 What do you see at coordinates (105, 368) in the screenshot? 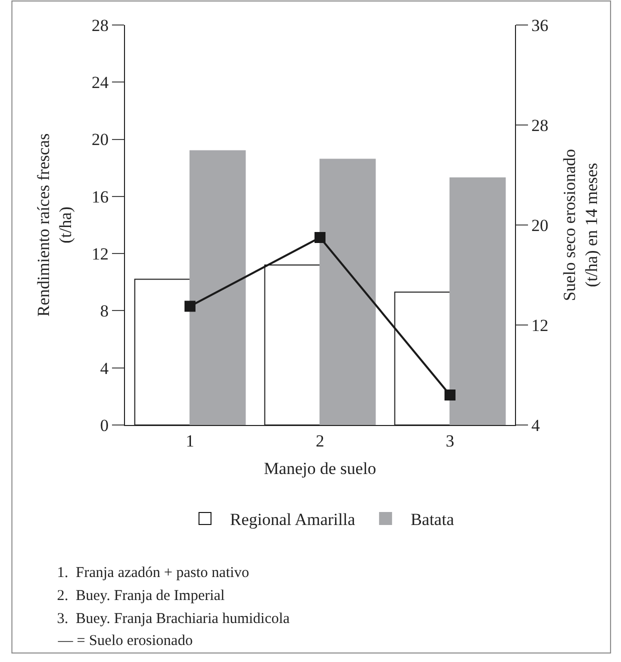
I see `y-tick-label: 4` at bounding box center [105, 368].